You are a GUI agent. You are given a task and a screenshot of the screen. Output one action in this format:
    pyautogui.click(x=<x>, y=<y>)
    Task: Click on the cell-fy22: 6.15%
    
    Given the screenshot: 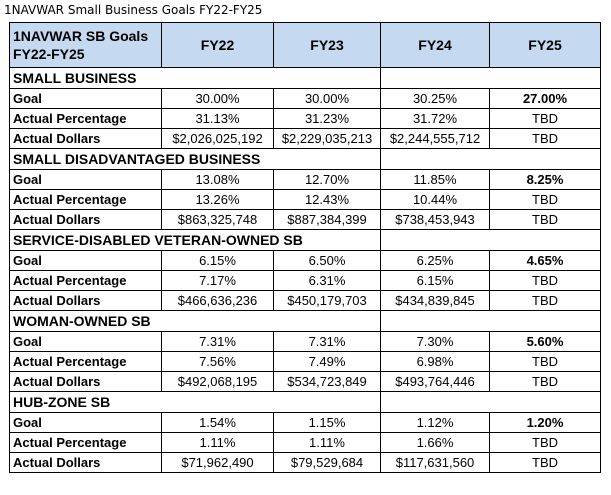 What is the action you would take?
    pyautogui.click(x=217, y=260)
    